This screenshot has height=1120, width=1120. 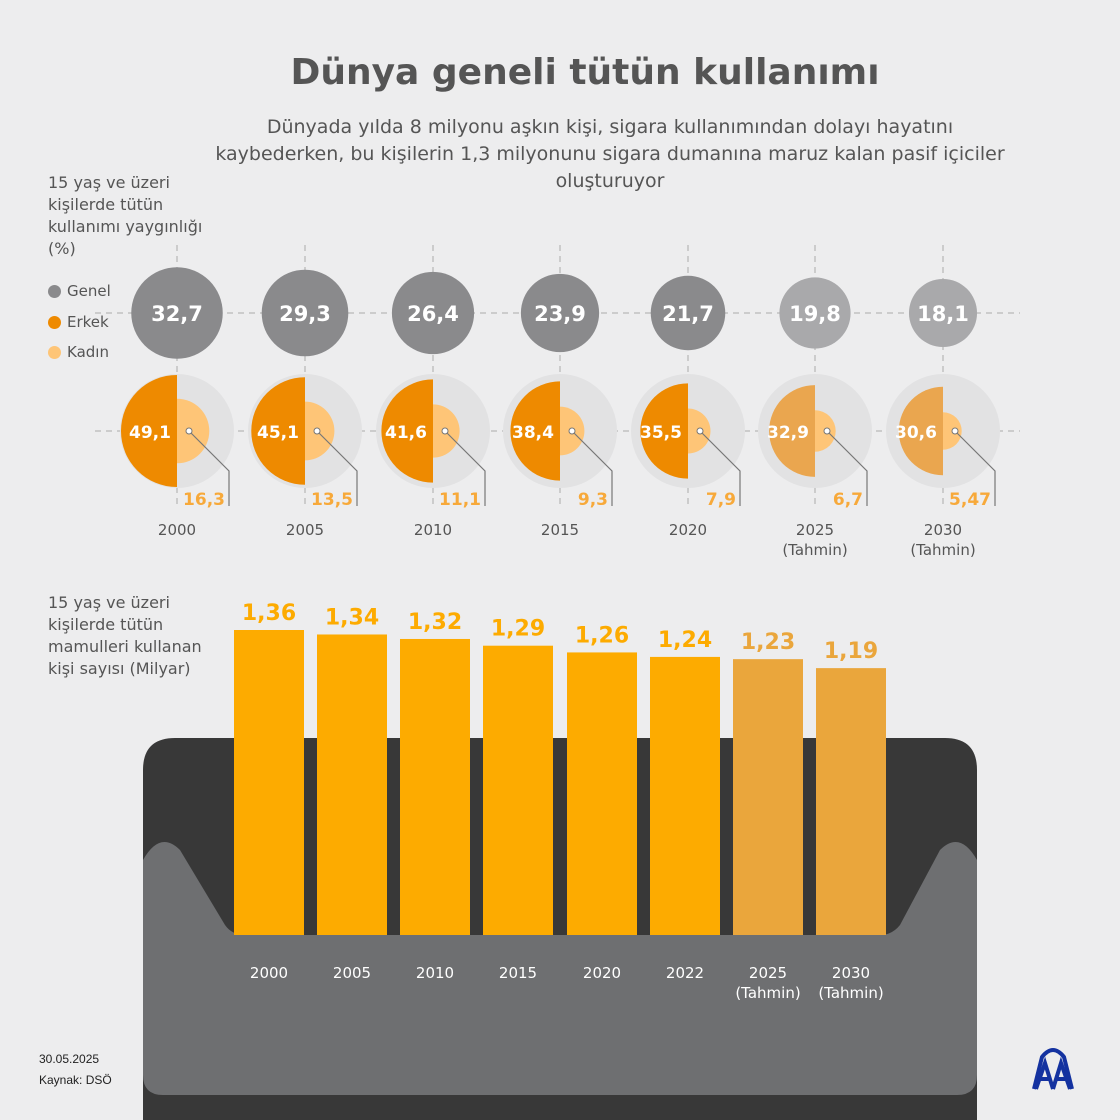 What do you see at coordinates (688, 530) in the screenshot?
I see `year-label: 2020` at bounding box center [688, 530].